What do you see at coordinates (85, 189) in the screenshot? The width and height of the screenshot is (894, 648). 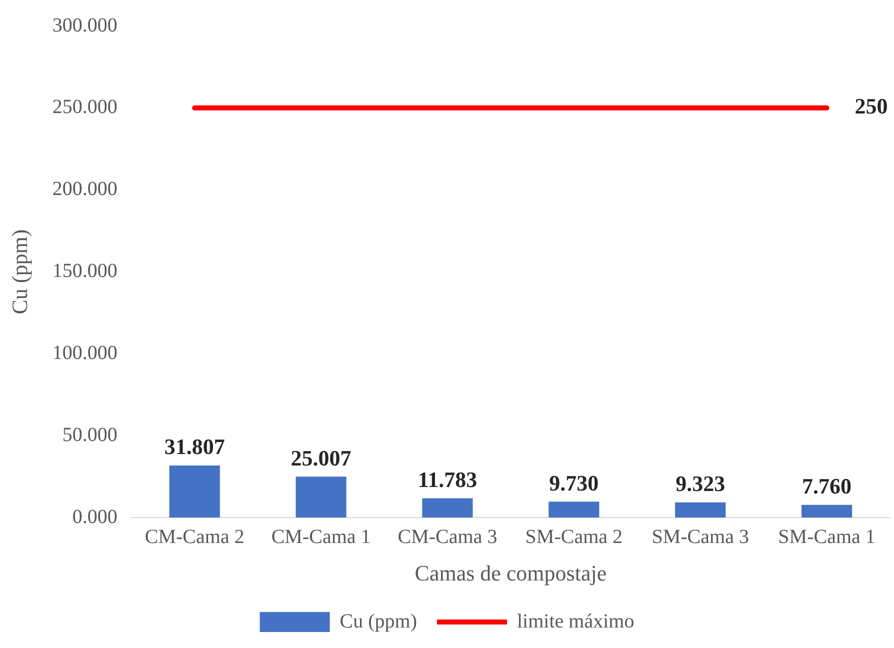 I see `y-tick-label: 200.000` at bounding box center [85, 189].